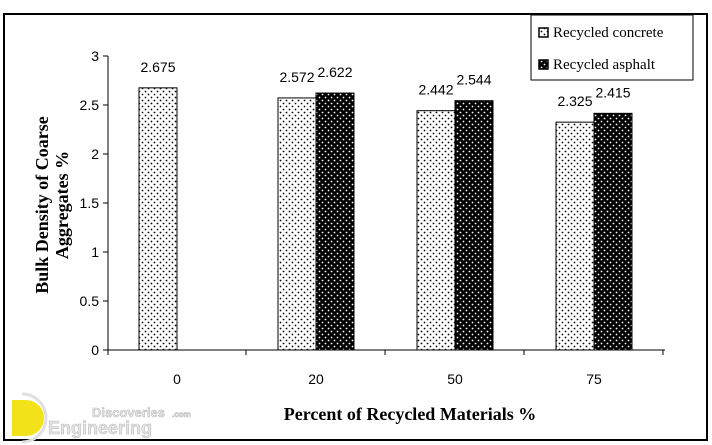  What do you see at coordinates (157, 67) in the screenshot?
I see `data-label-concrete: 2.675` at bounding box center [157, 67].